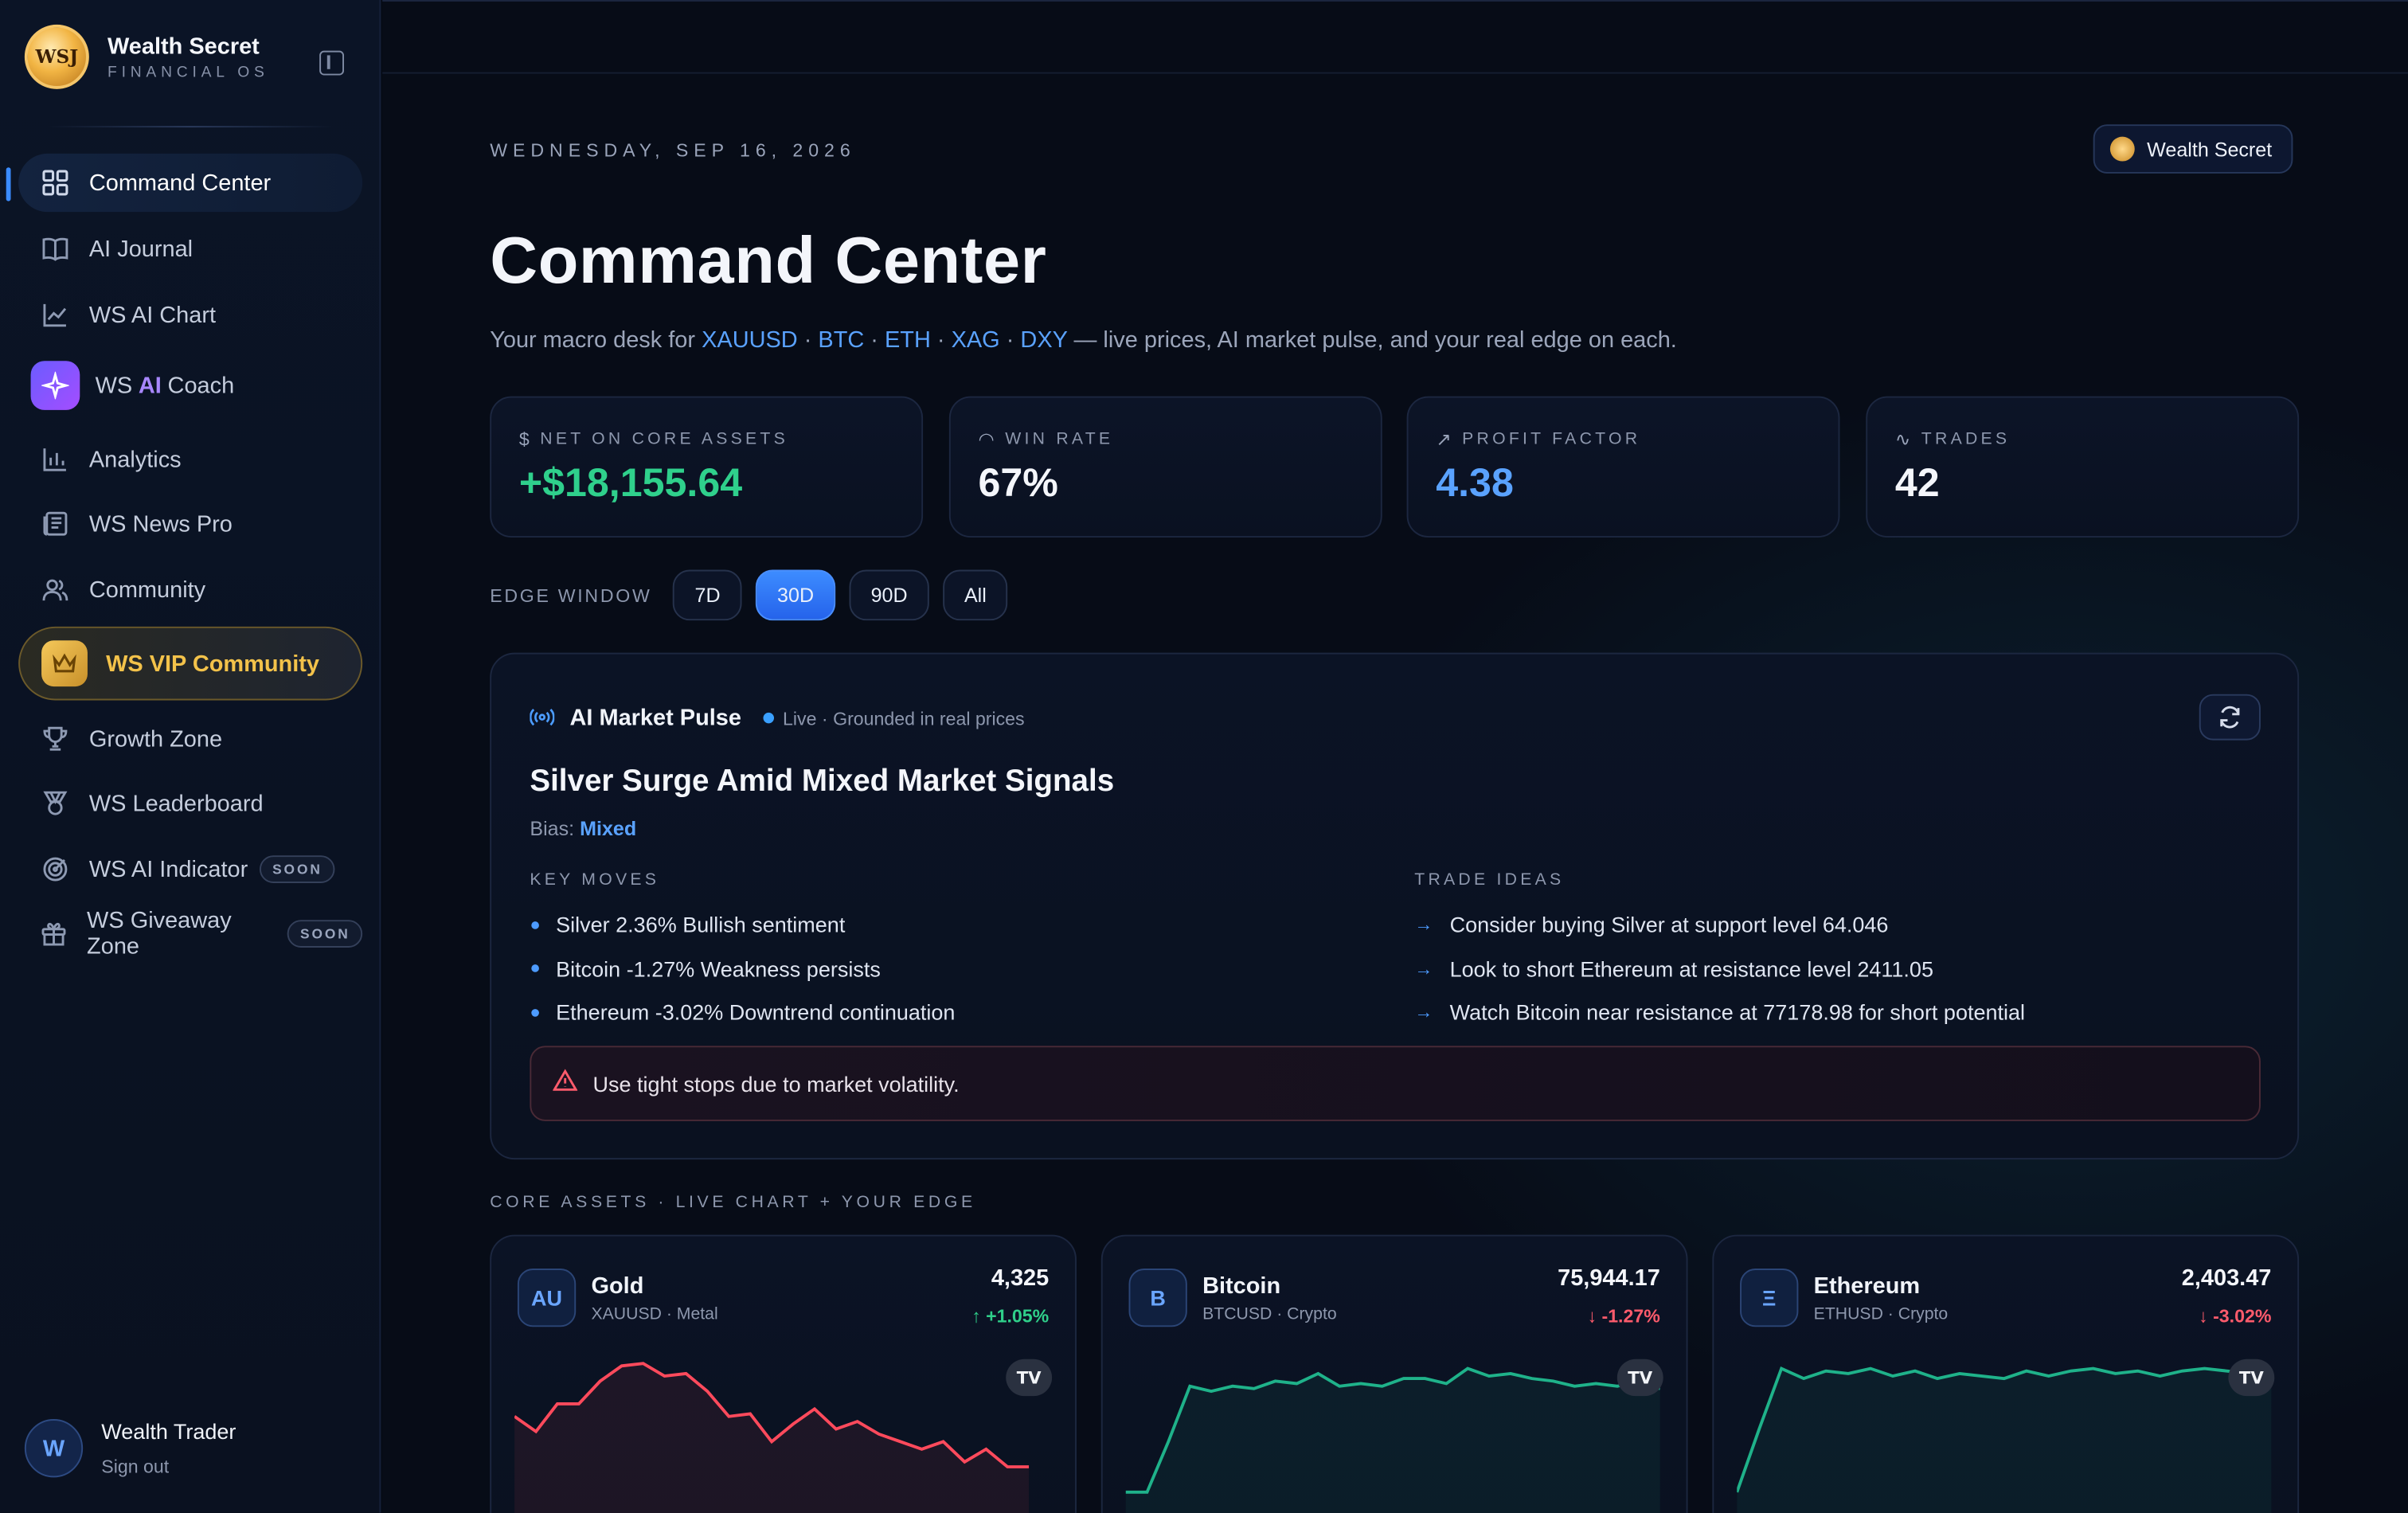 This screenshot has width=2408, height=1513. I want to click on sidebar-item-growth-zone: Growth Zone, so click(190, 739).